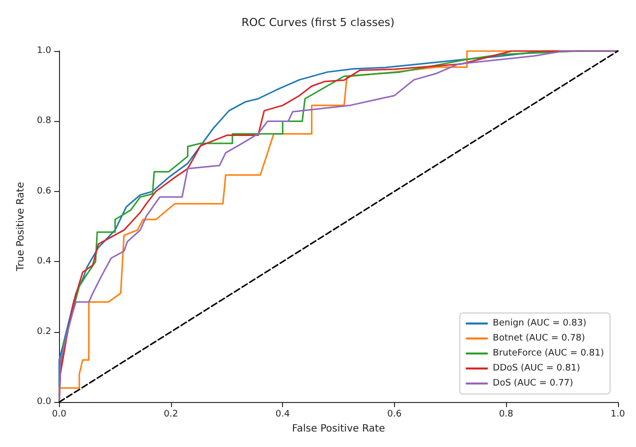 The height and width of the screenshot is (447, 636). What do you see at coordinates (618, 415) in the screenshot?
I see `x-tick-label: 1.0` at bounding box center [618, 415].